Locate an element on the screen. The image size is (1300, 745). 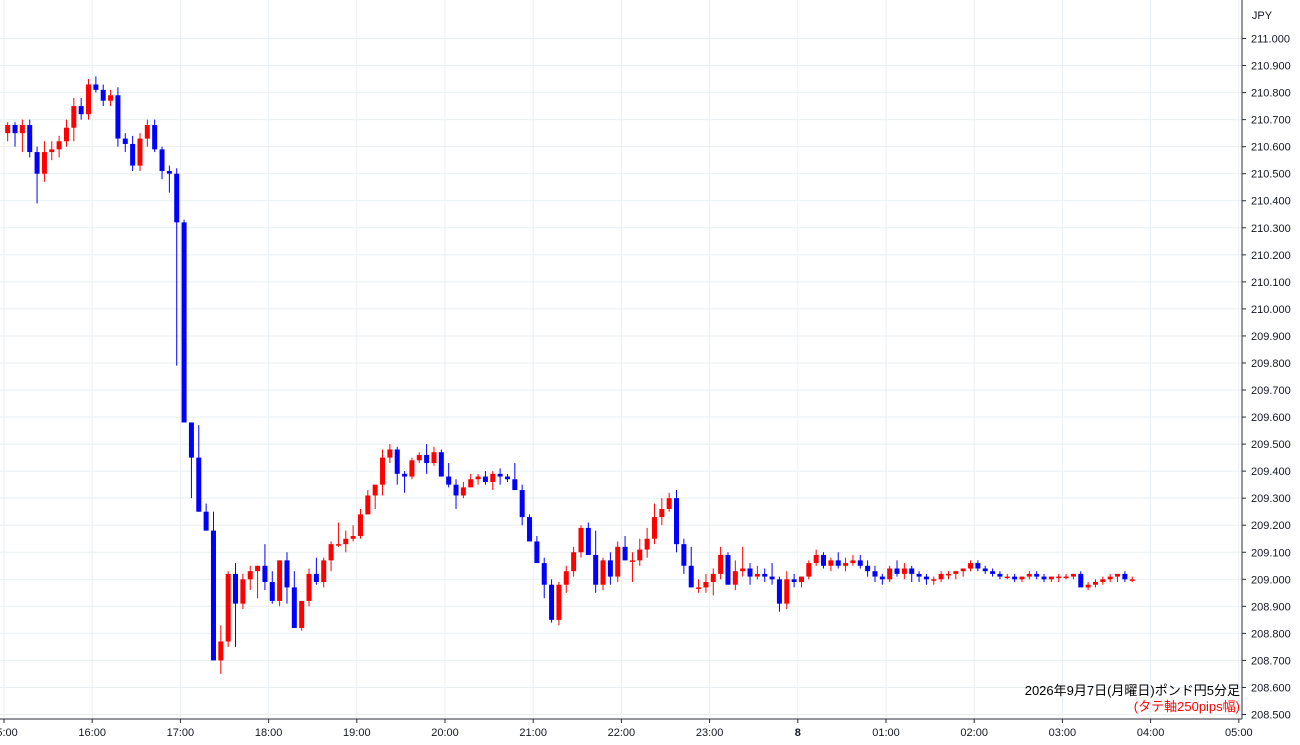
y-tick-label: 210.800 is located at coordinates (1271, 94).